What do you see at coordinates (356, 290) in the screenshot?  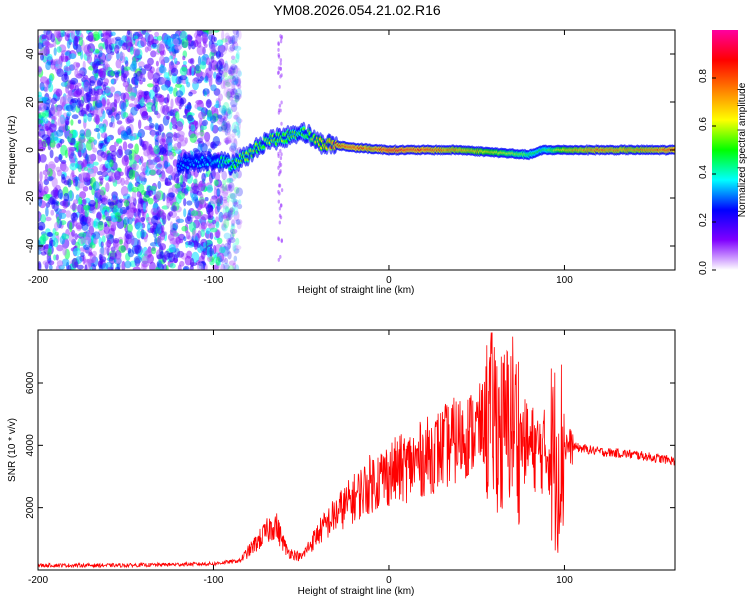 I see `spectrogram-xlabel: Height of straight line (km)` at bounding box center [356, 290].